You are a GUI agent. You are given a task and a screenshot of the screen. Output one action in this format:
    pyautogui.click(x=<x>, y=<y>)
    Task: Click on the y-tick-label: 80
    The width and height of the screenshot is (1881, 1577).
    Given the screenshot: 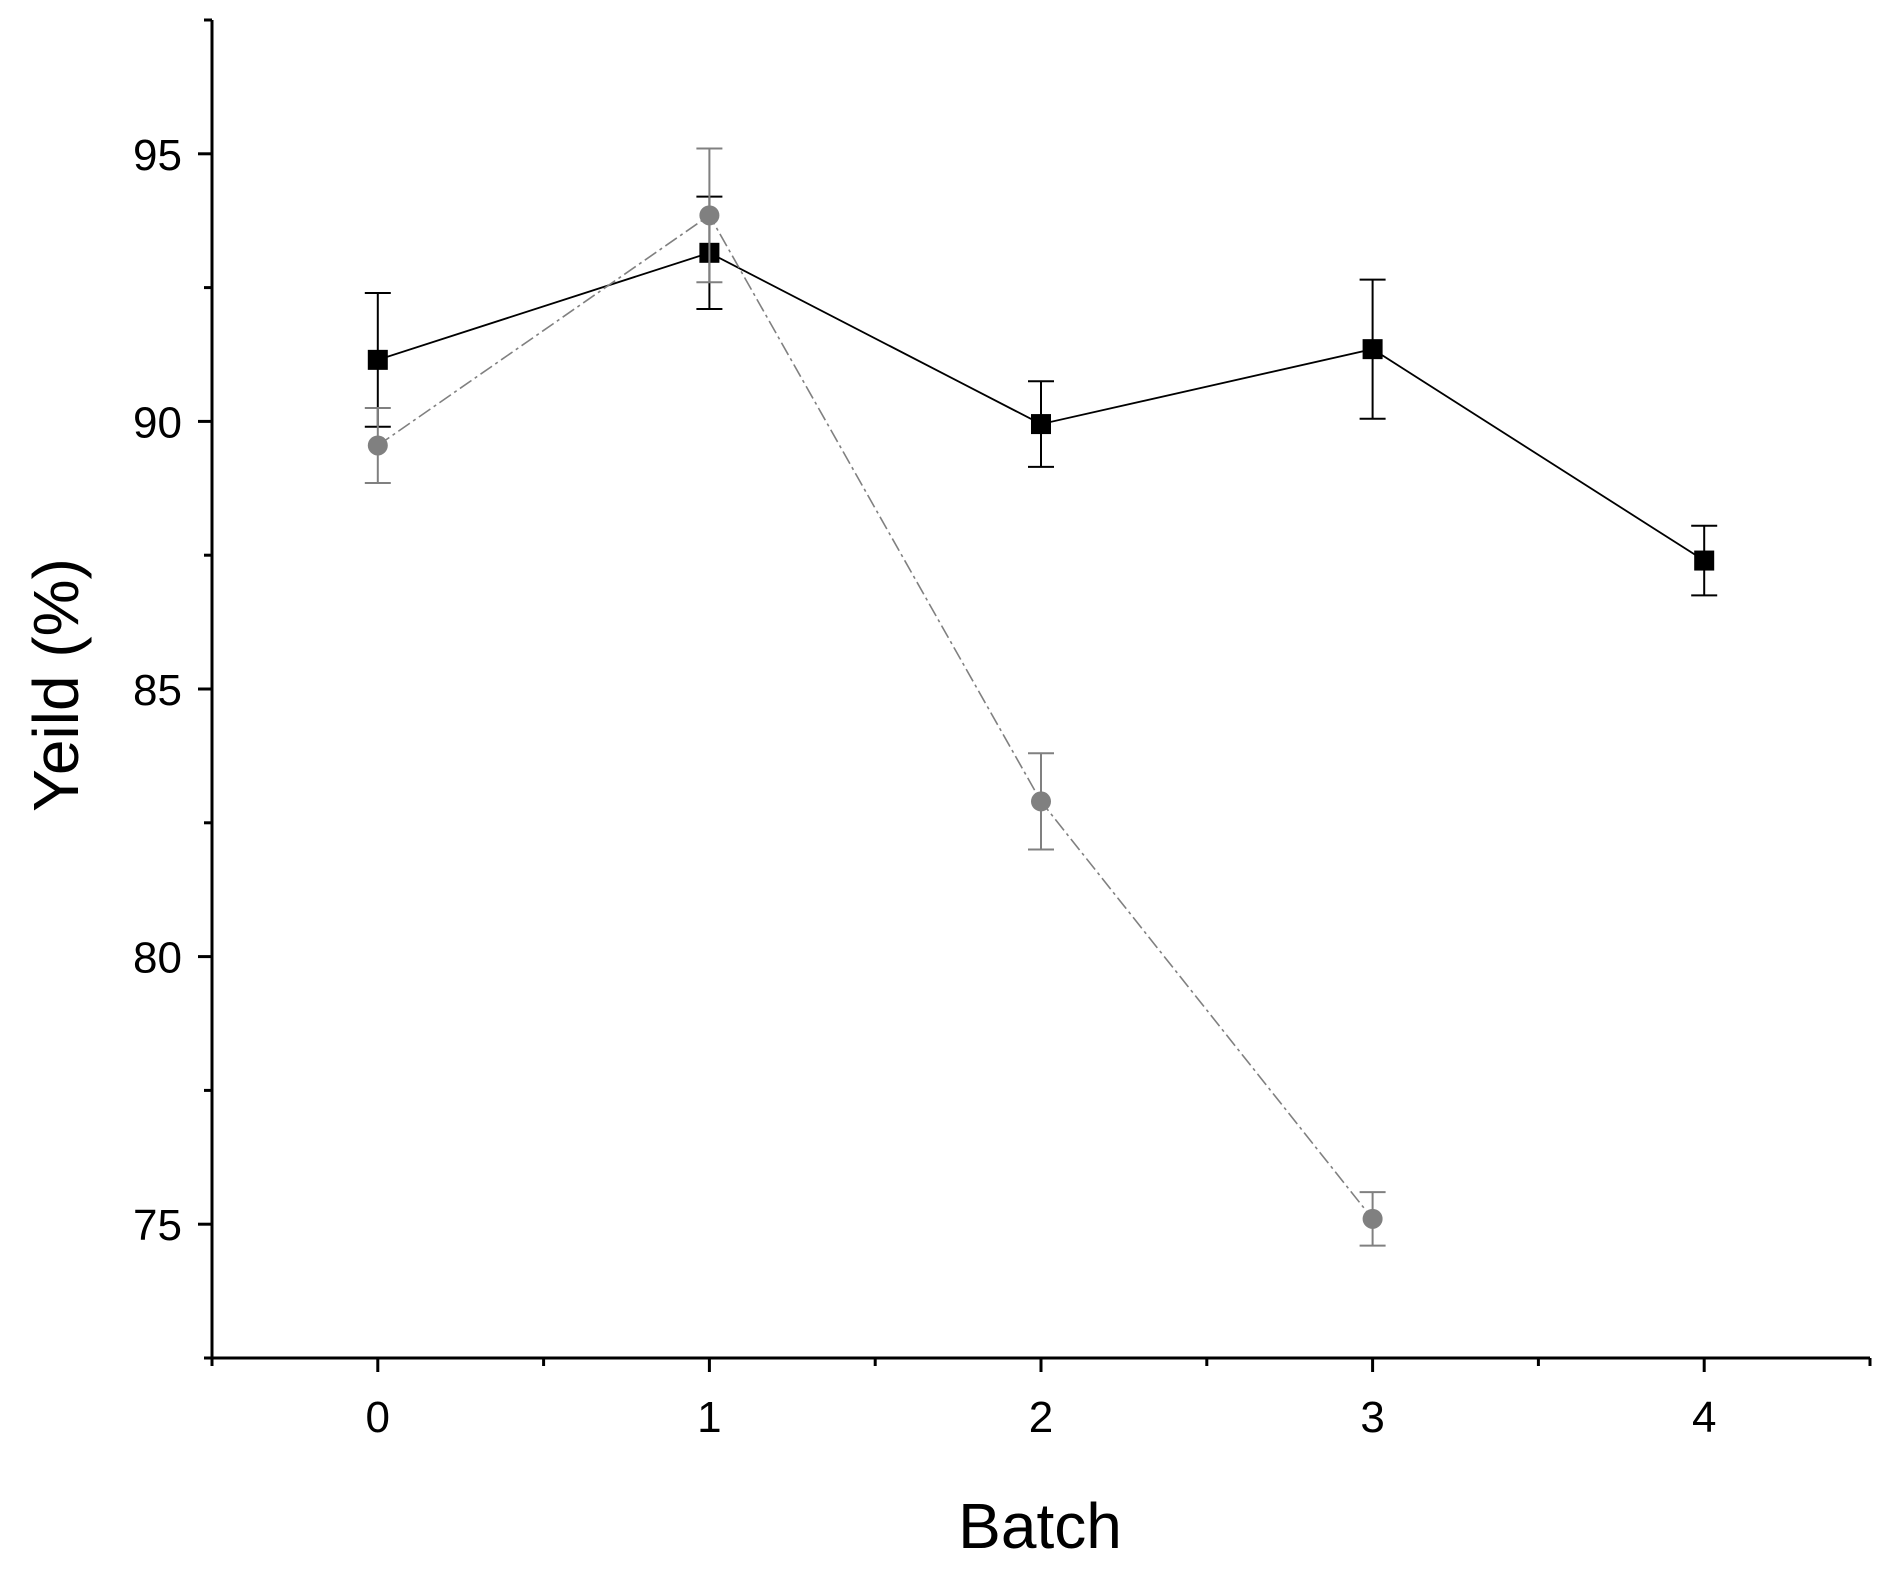 What is the action you would take?
    pyautogui.click(x=157, y=958)
    